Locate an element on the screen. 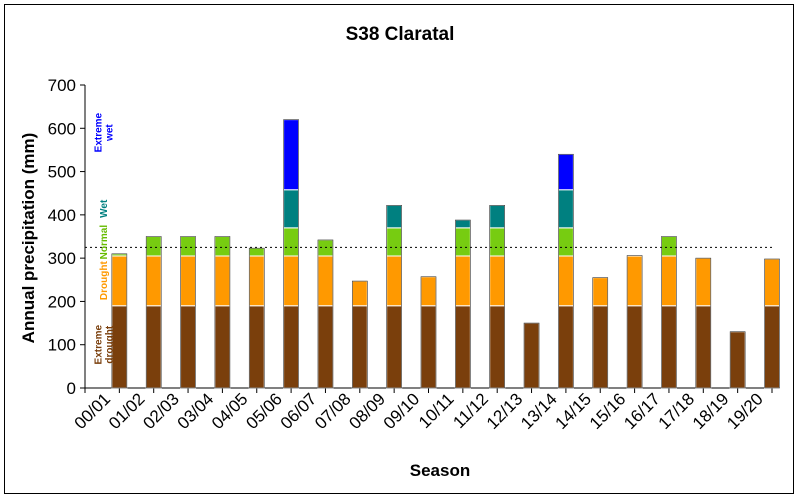 This screenshot has width=800, height=500. x-tick-label: 17/18 is located at coordinates (677, 411).